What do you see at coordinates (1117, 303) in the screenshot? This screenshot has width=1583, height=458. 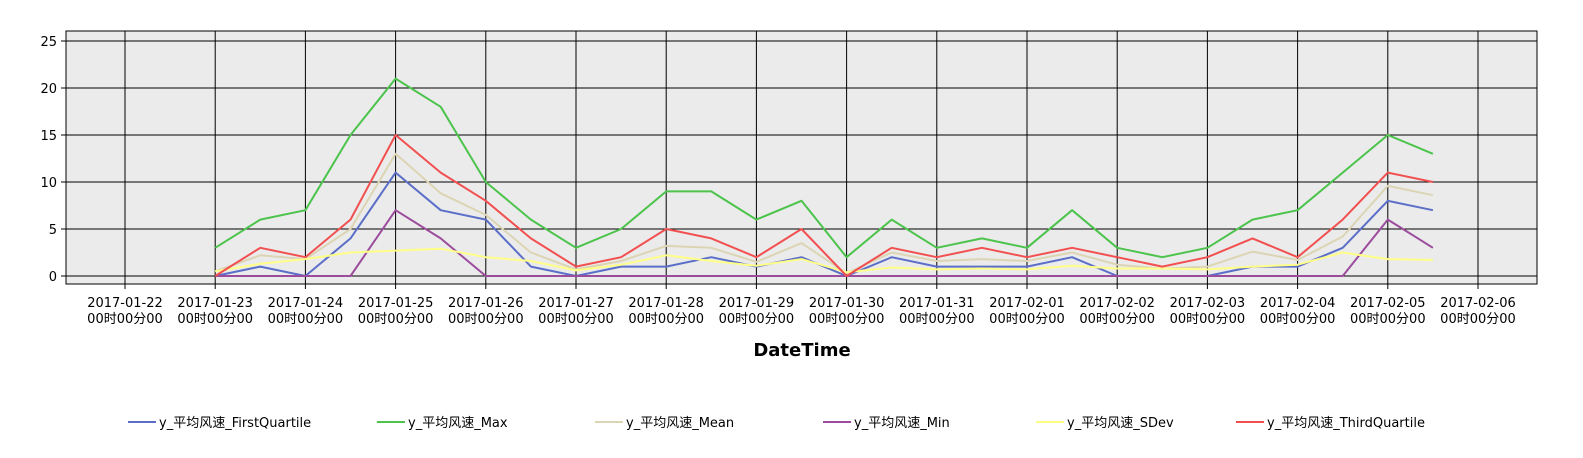 I see `x-tick-label-date: 2017-02-02` at bounding box center [1117, 303].